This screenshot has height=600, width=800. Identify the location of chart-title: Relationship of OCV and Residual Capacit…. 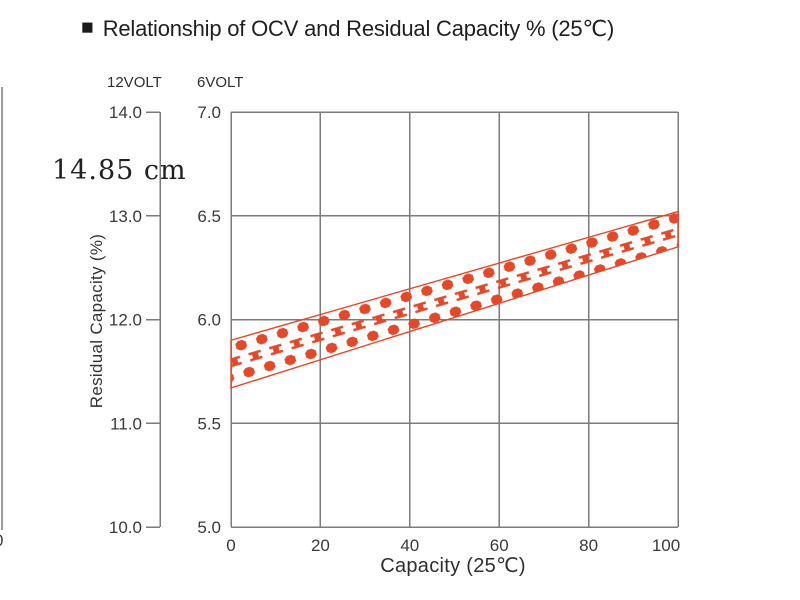
(358, 28).